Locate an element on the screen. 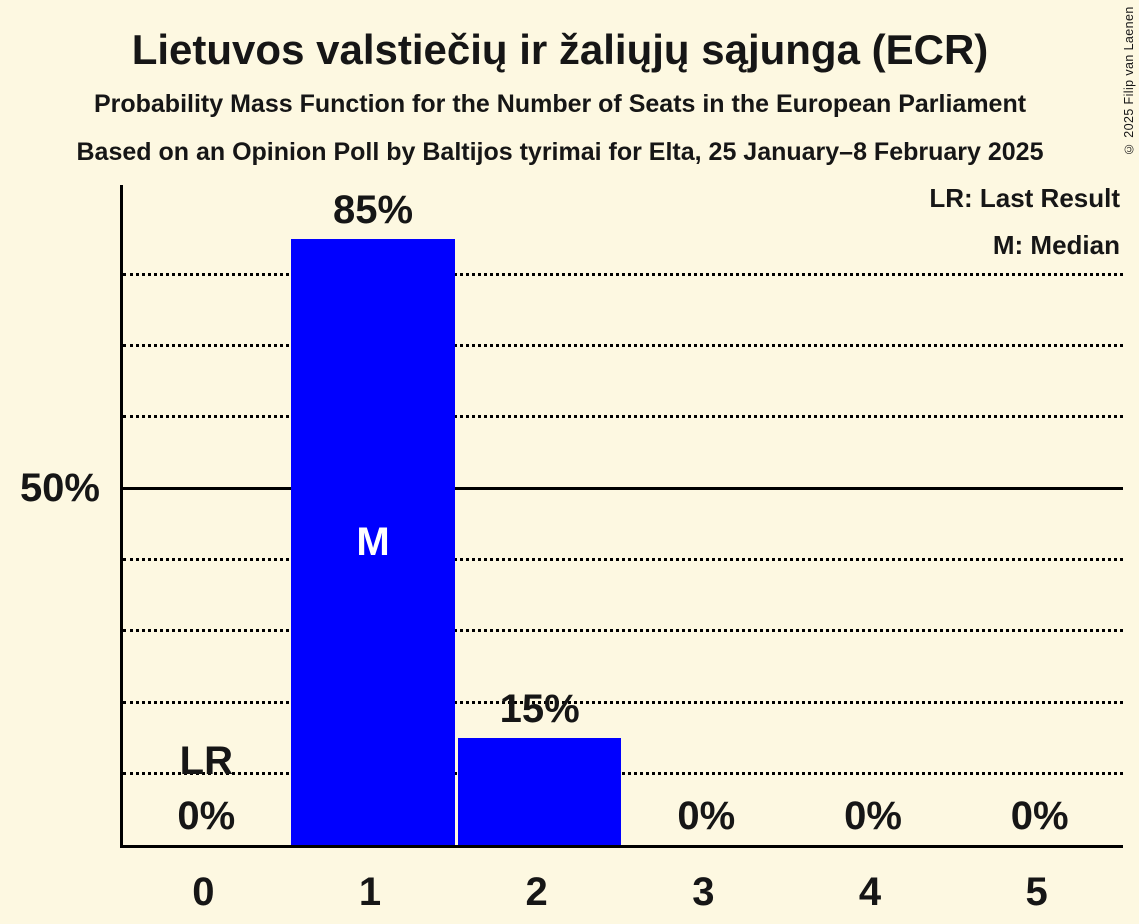  gridline-dotted-60pct is located at coordinates (623, 417).